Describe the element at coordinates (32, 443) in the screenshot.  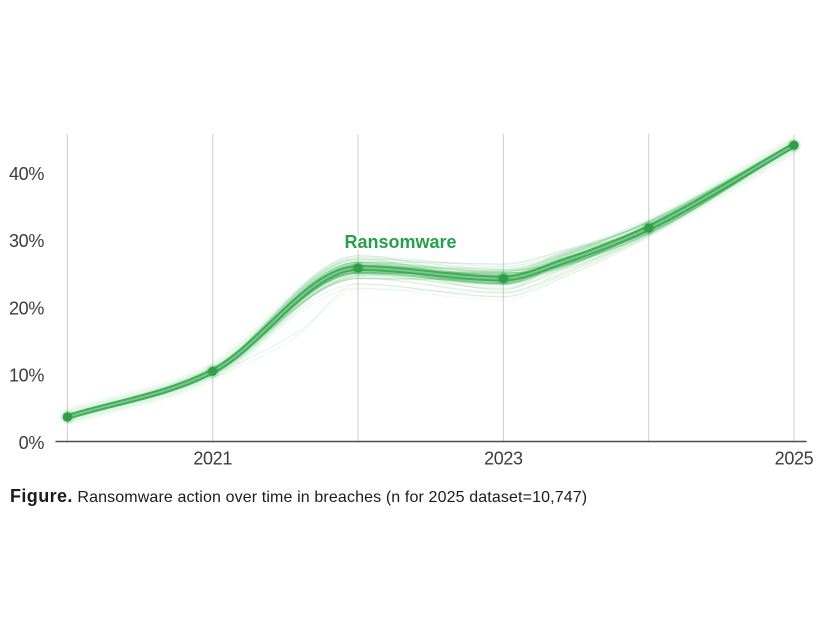
I see `svg-text: 0%` at that location.